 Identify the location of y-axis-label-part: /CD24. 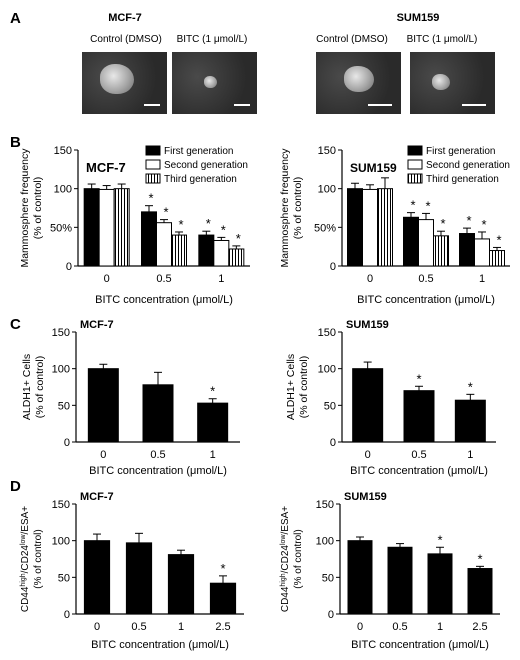
(25, 559).